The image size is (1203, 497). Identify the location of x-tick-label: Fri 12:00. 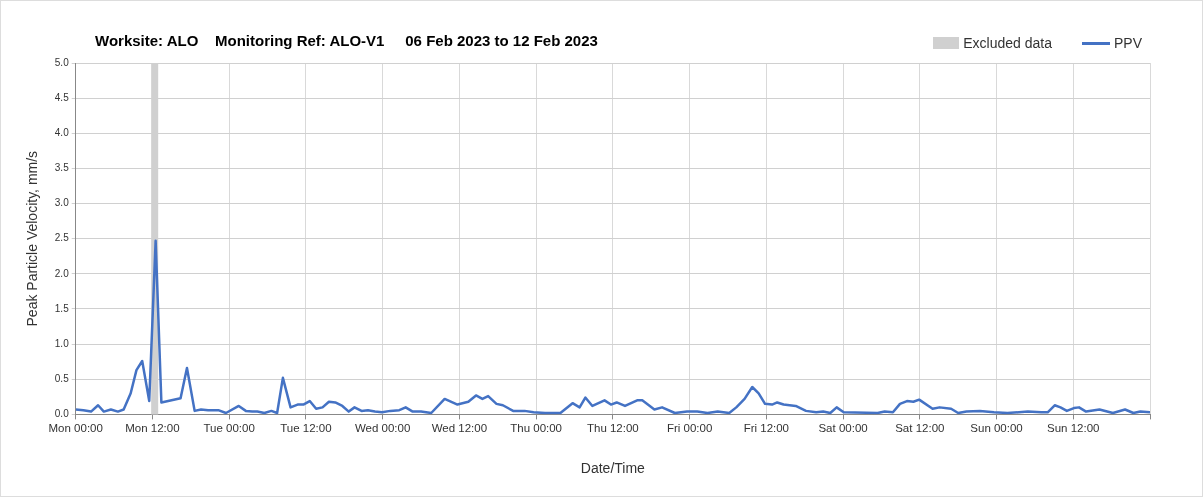
(766, 428).